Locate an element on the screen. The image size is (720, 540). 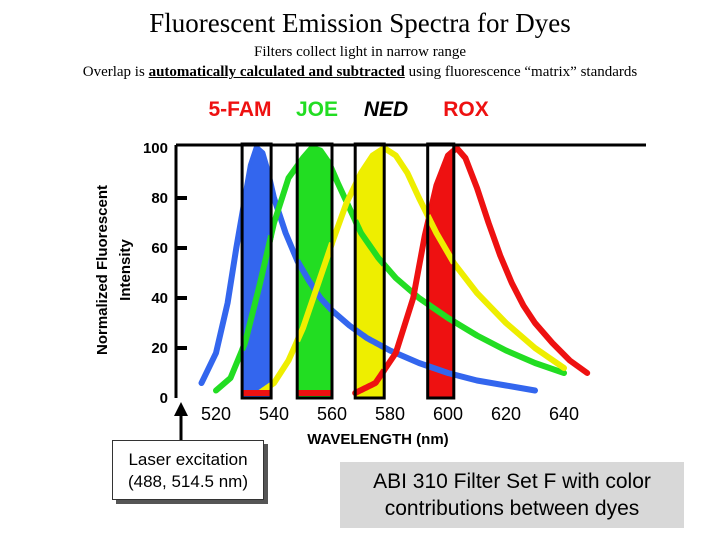
y-tick-label: 60 is located at coordinates (159, 248).